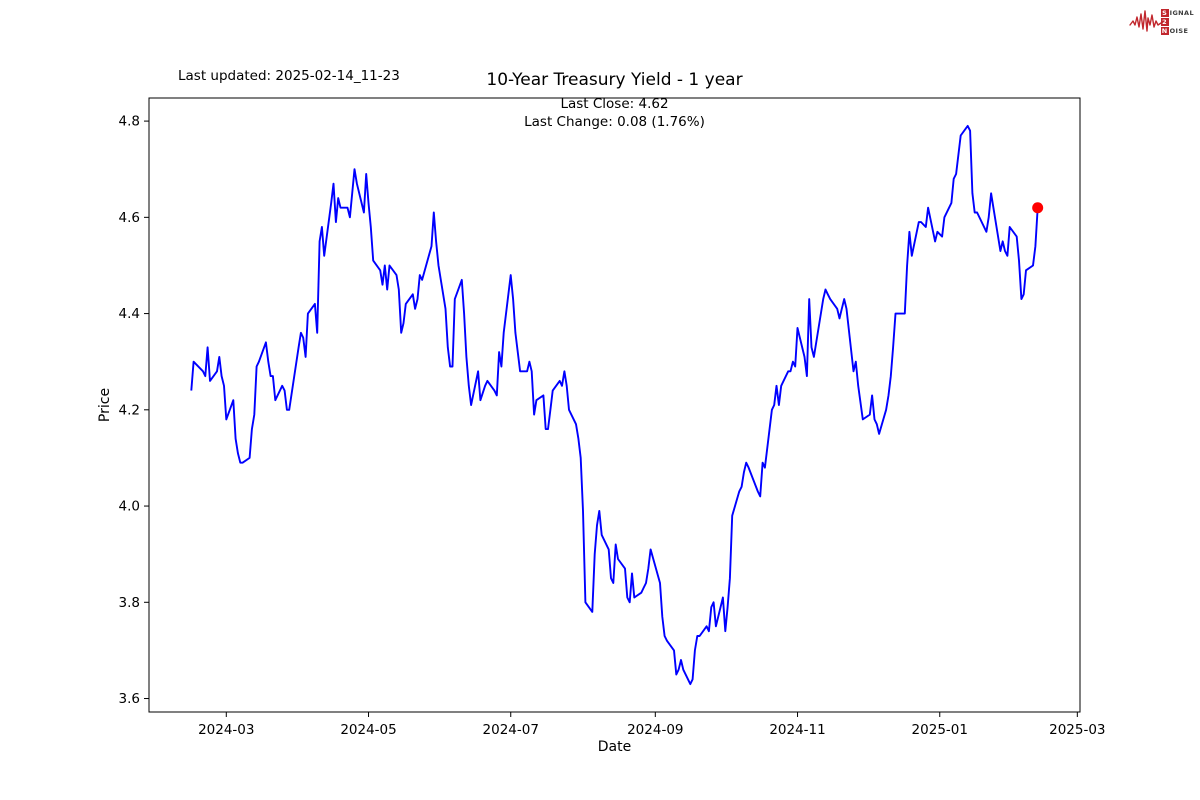  I want to click on brand-initial-s: S, so click(1164, 13).